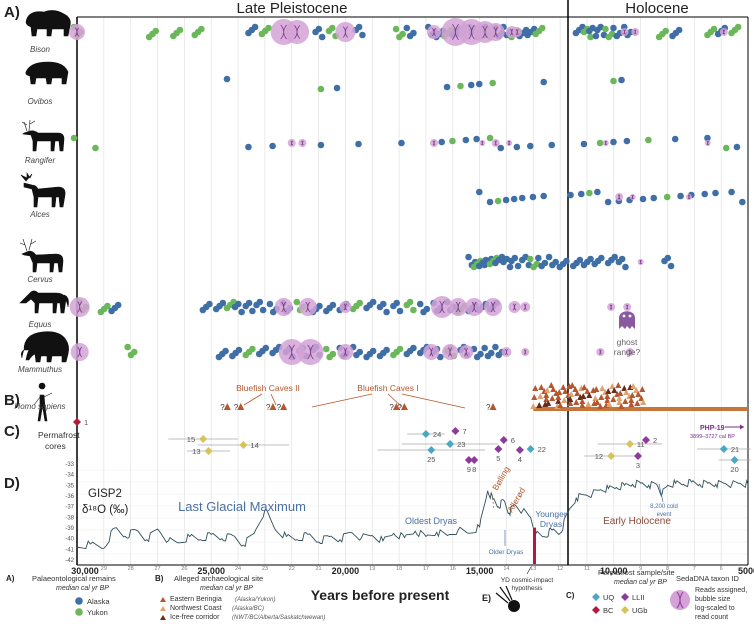  I want to click on php-19-annotation: PHP-19 3899–3727 cal BP, so click(717, 432).